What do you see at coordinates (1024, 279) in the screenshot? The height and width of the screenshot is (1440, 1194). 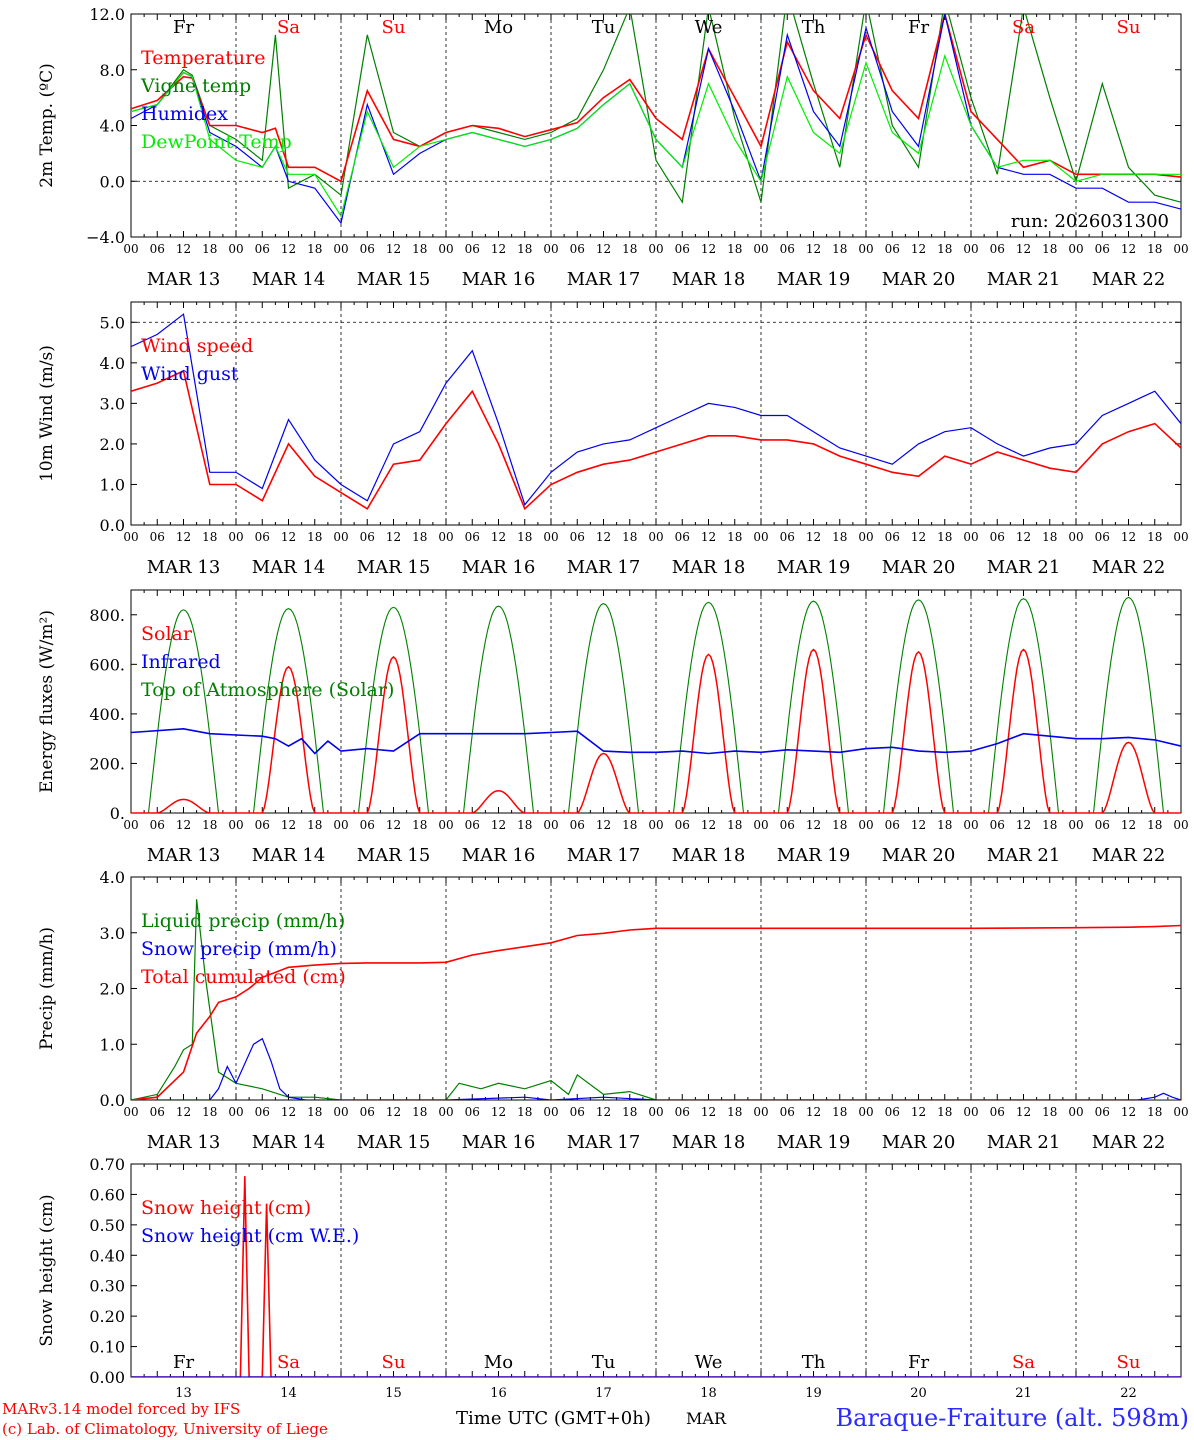 I see `date-label: MAR 21` at bounding box center [1024, 279].